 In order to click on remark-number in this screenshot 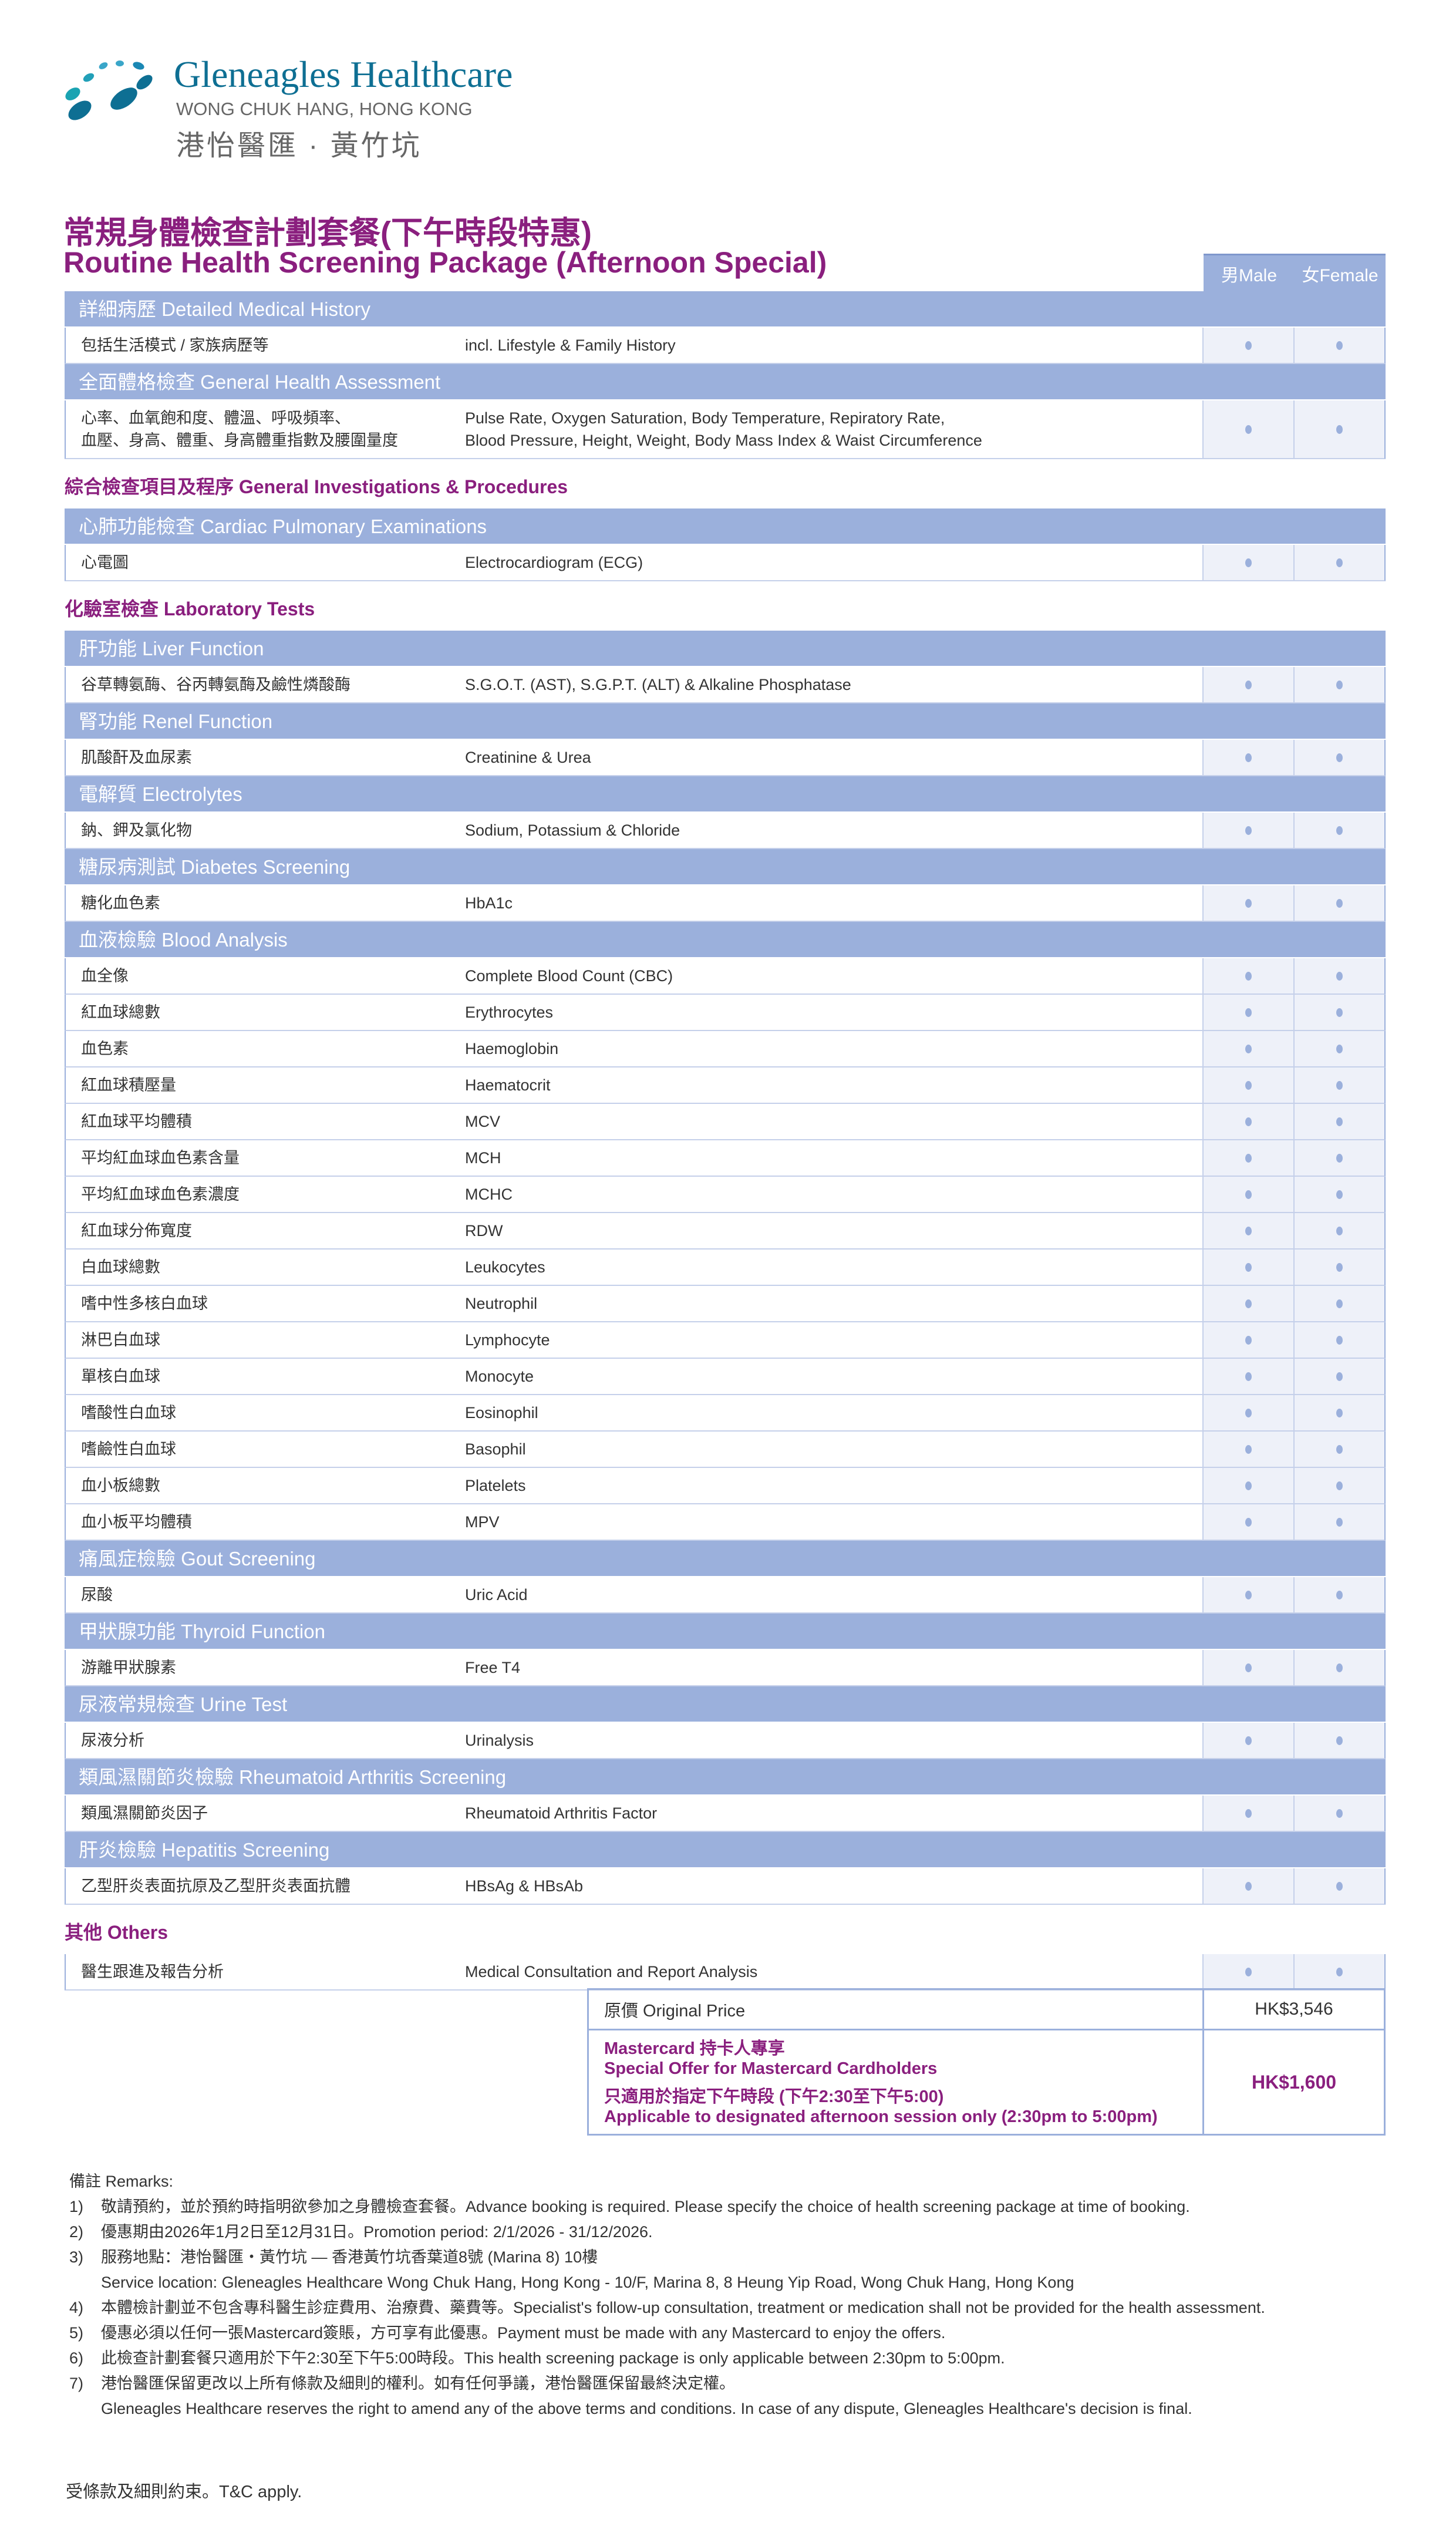, I will do `click(85, 2282)`.